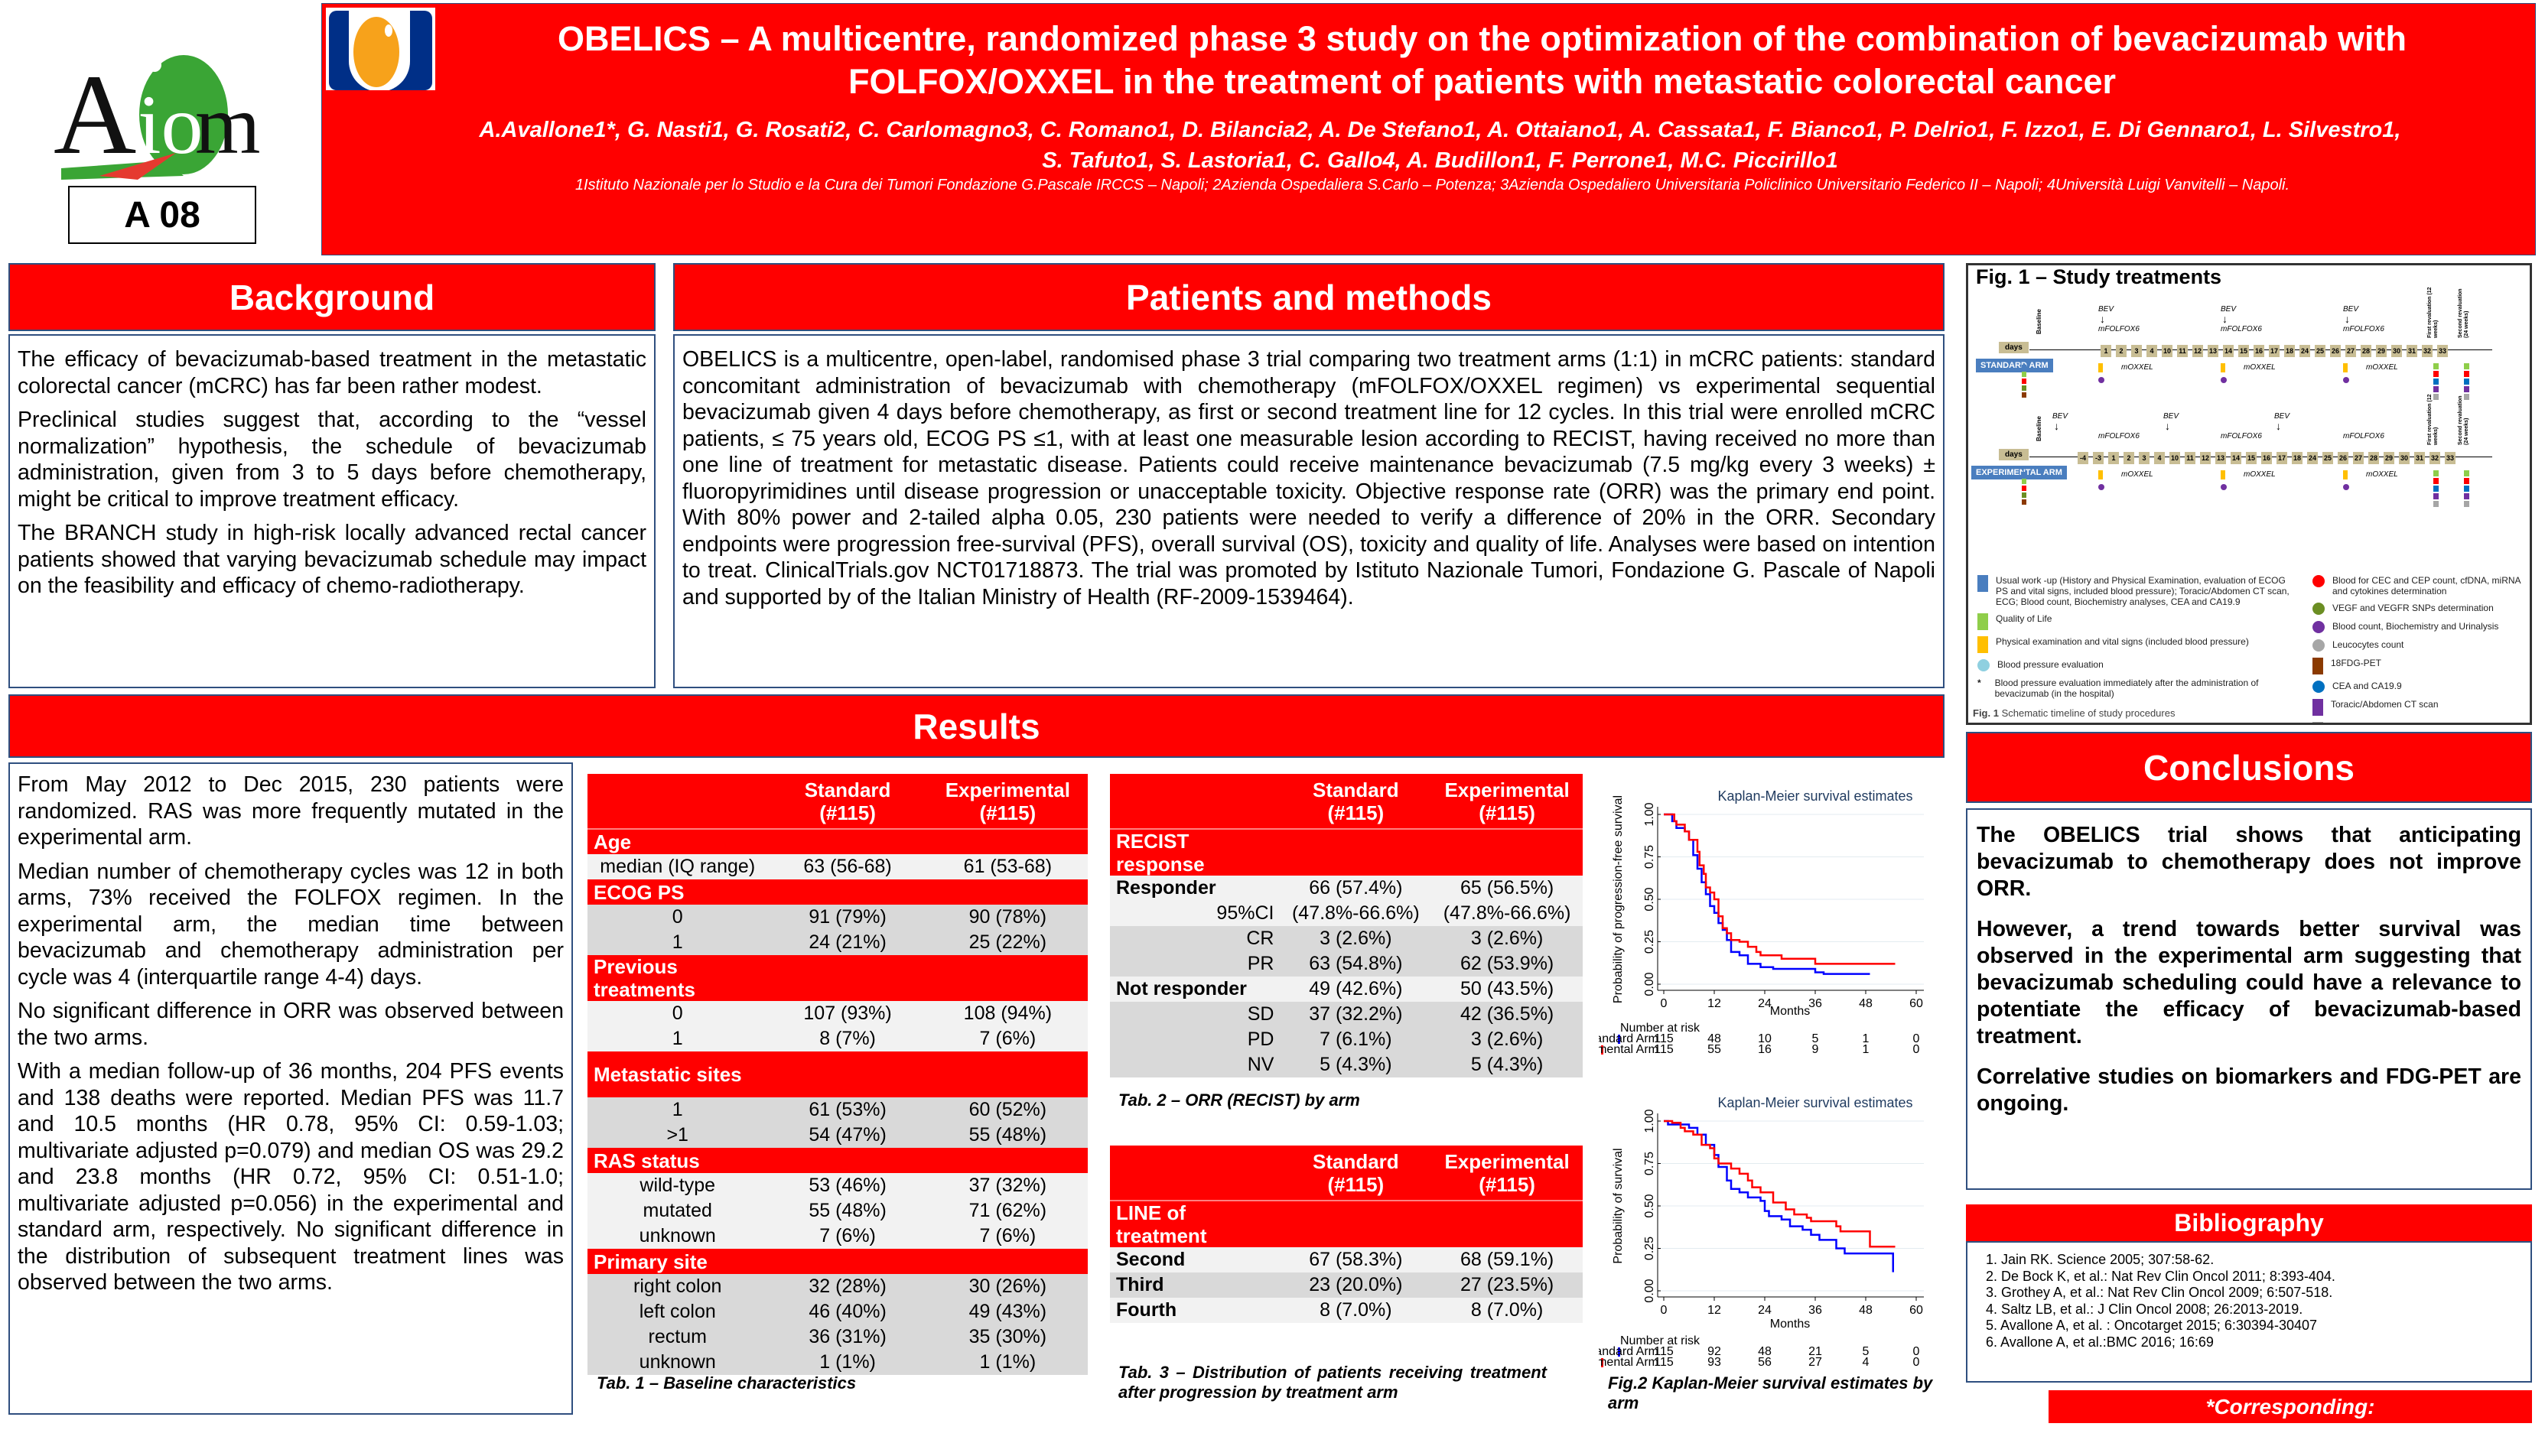 Image resolution: width=2545 pixels, height=1456 pixels. Describe the element at coordinates (847, 1185) in the screenshot. I see `standard-value: 53 (46%)` at that location.